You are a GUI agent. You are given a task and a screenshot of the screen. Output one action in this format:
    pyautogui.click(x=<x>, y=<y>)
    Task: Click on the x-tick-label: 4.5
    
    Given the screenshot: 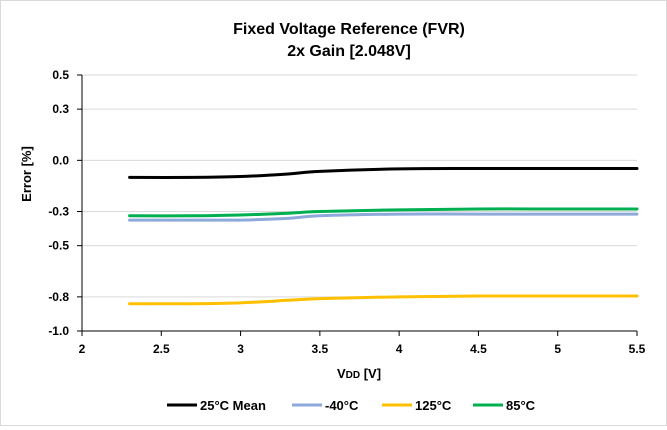 What is the action you would take?
    pyautogui.click(x=478, y=349)
    